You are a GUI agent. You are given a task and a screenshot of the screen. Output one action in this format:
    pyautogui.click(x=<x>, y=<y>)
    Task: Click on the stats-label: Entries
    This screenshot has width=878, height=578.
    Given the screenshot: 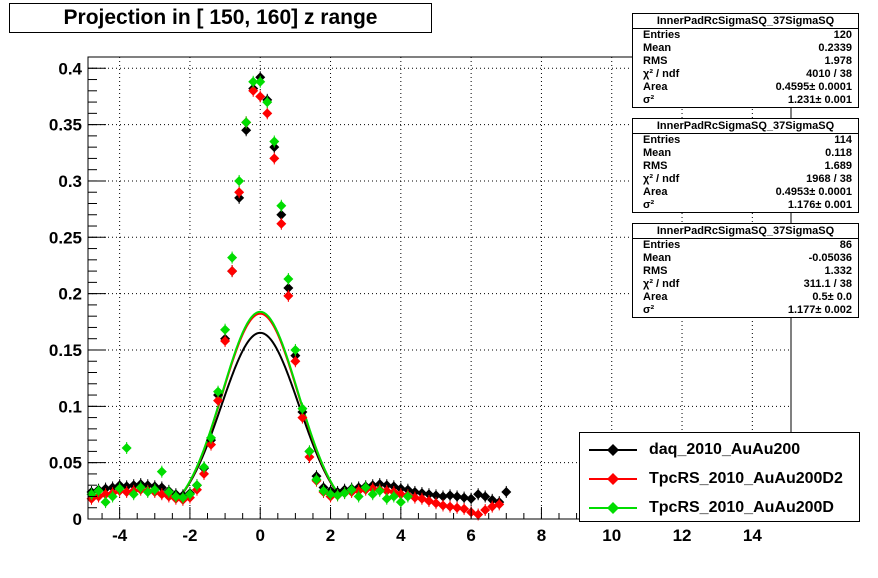 What is the action you would take?
    pyautogui.click(x=662, y=35)
    